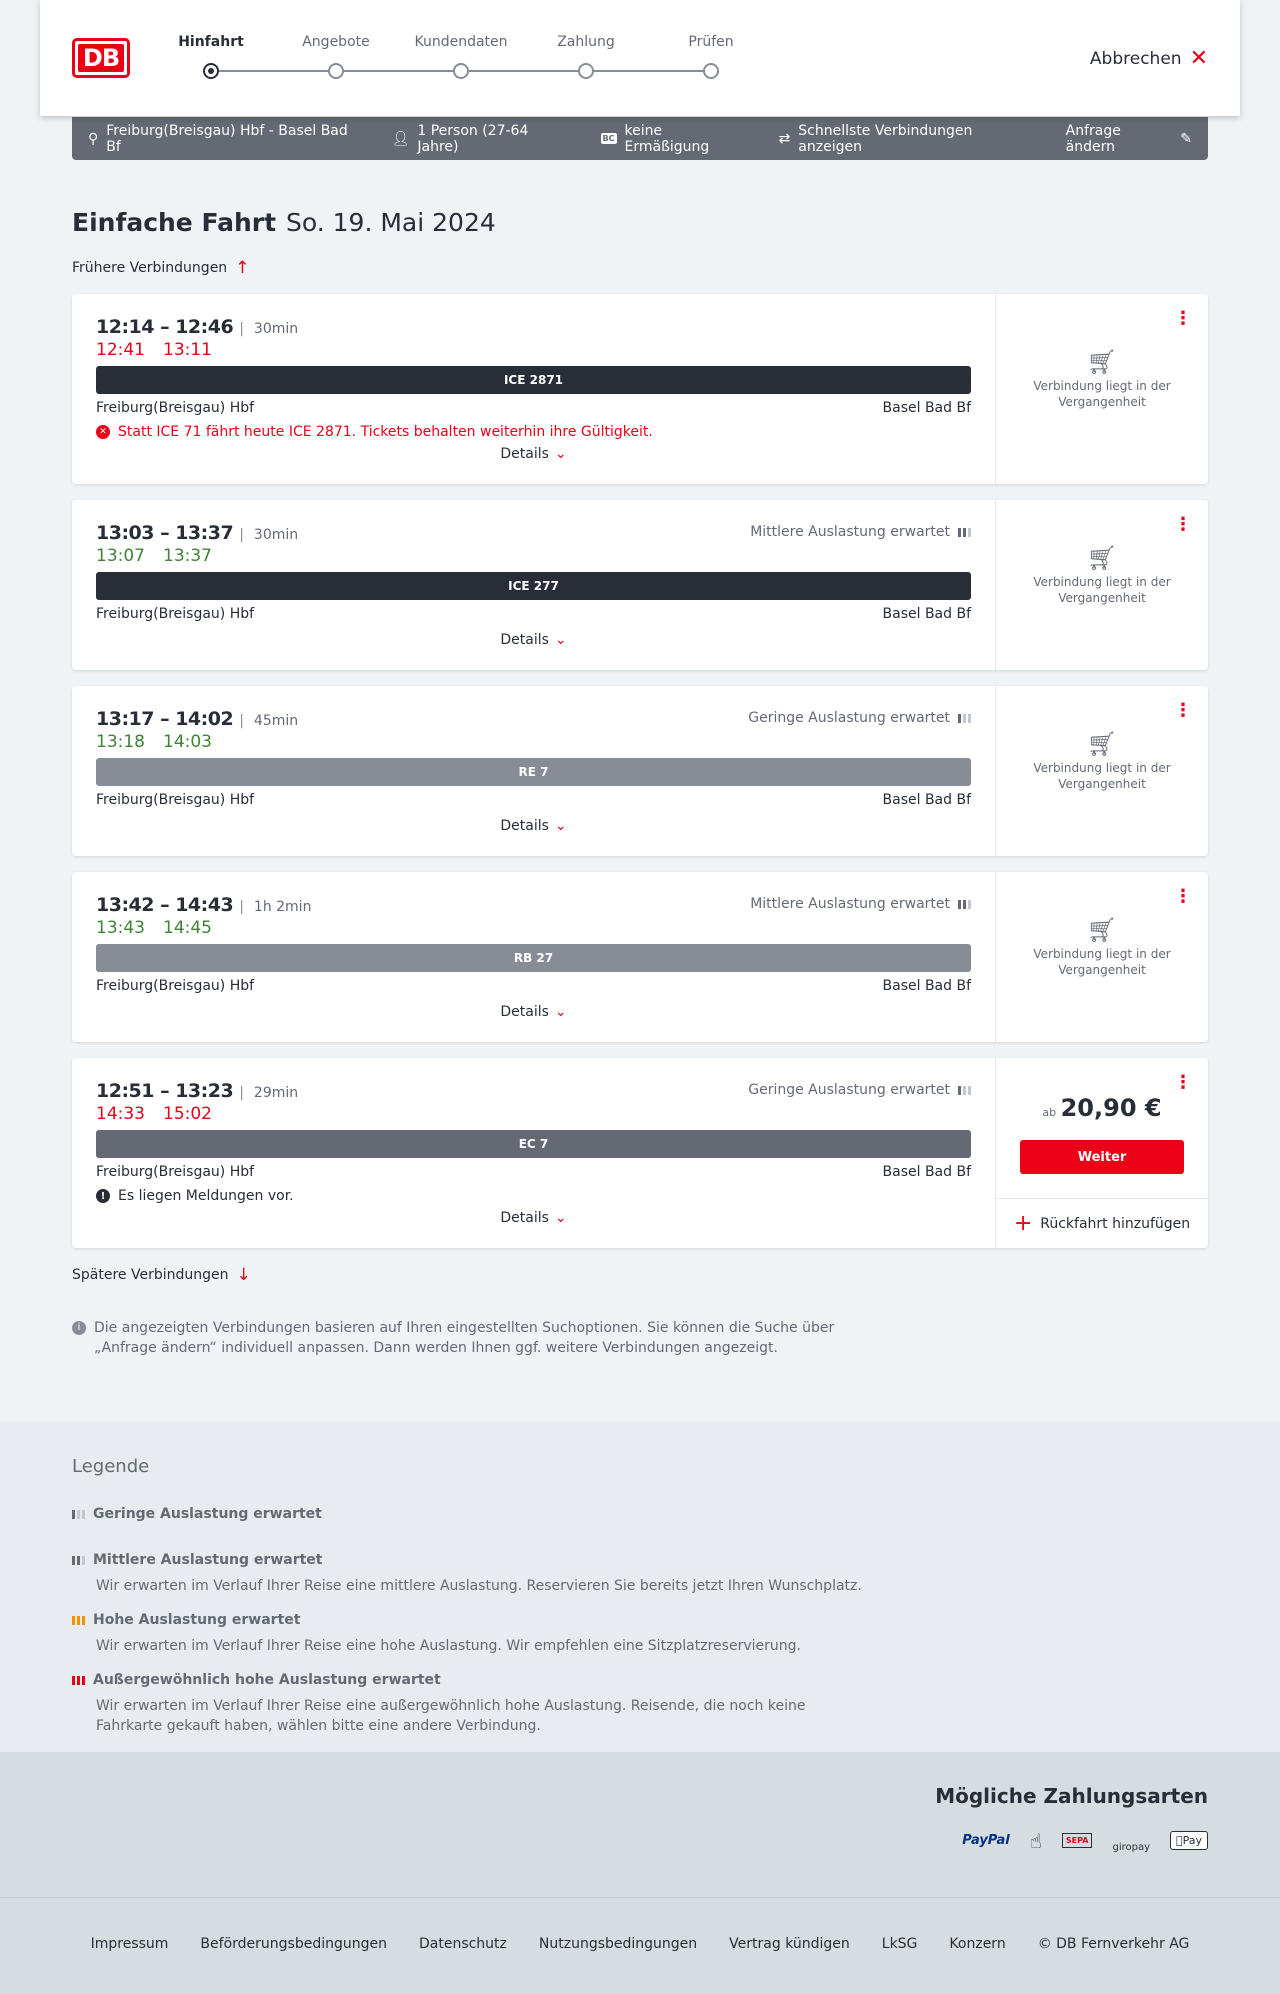 The height and width of the screenshot is (1994, 1280). What do you see at coordinates (533, 958) in the screenshot?
I see `train-bar: RB 27` at bounding box center [533, 958].